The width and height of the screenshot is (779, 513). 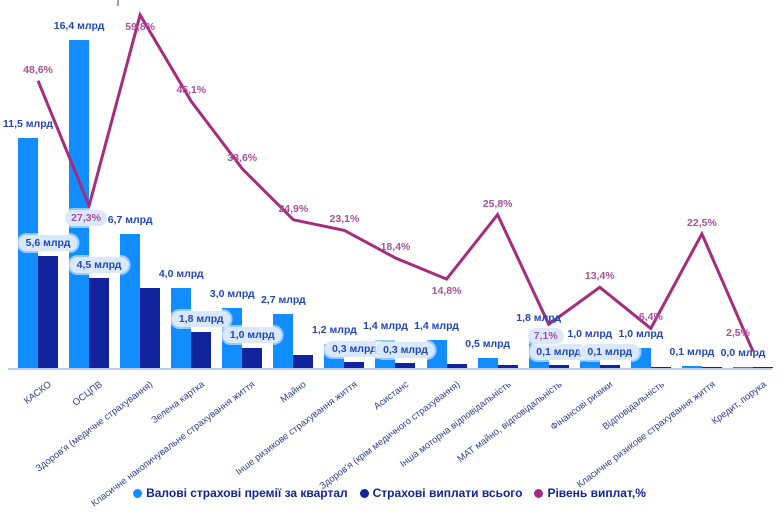 I want to click on payout-ratio-label: 45,1%, so click(x=191, y=90).